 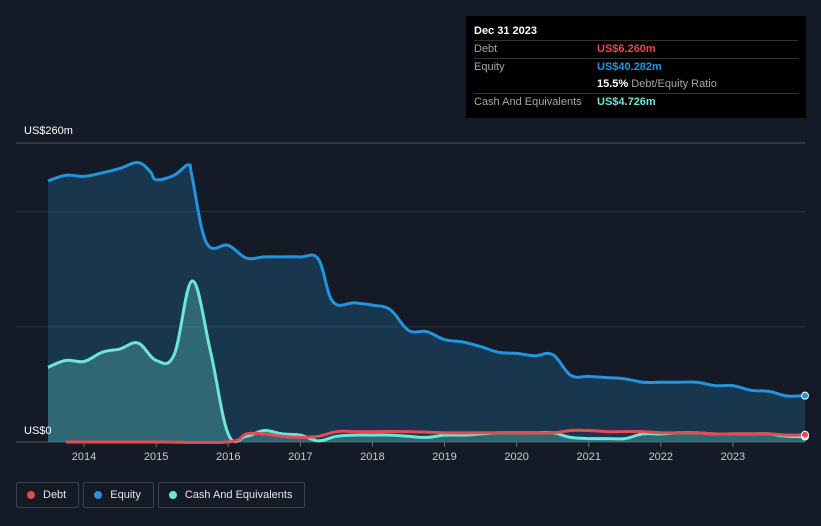 I want to click on chart-legend: Debt Equity Cash And Equivalents, so click(x=162, y=496).